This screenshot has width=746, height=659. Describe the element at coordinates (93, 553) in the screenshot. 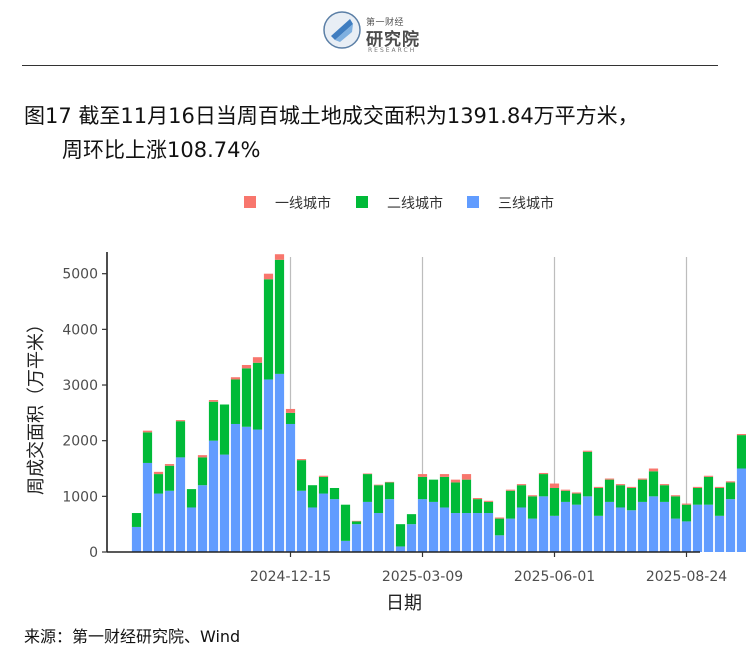

I see `y-tick-label: 0` at that location.